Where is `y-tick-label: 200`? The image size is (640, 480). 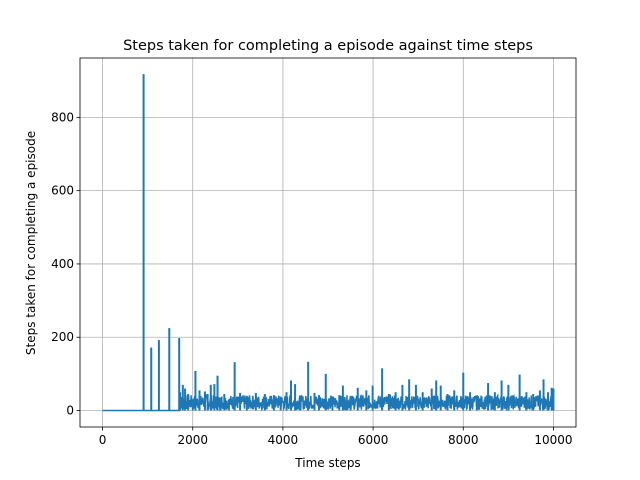 y-tick-label: 200 is located at coordinates (62, 337).